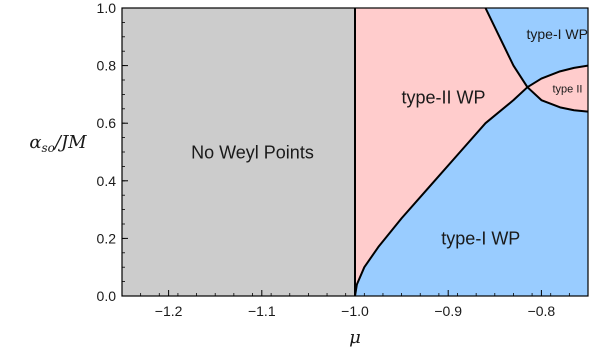  What do you see at coordinates (107, 8) in the screenshot?
I see `y-tick-label: 1.0` at bounding box center [107, 8].